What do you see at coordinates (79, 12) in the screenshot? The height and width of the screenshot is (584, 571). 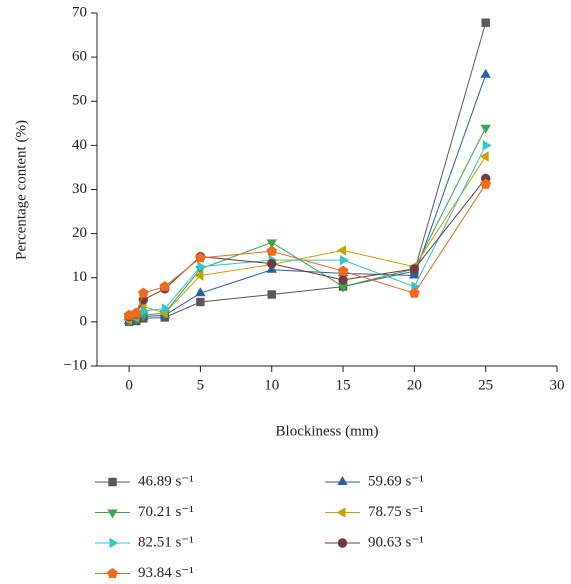 I see `y-tick-label: 70` at bounding box center [79, 12].